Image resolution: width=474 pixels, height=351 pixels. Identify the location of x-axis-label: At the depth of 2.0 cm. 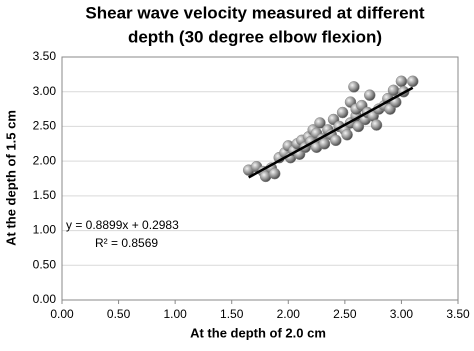
(258, 332).